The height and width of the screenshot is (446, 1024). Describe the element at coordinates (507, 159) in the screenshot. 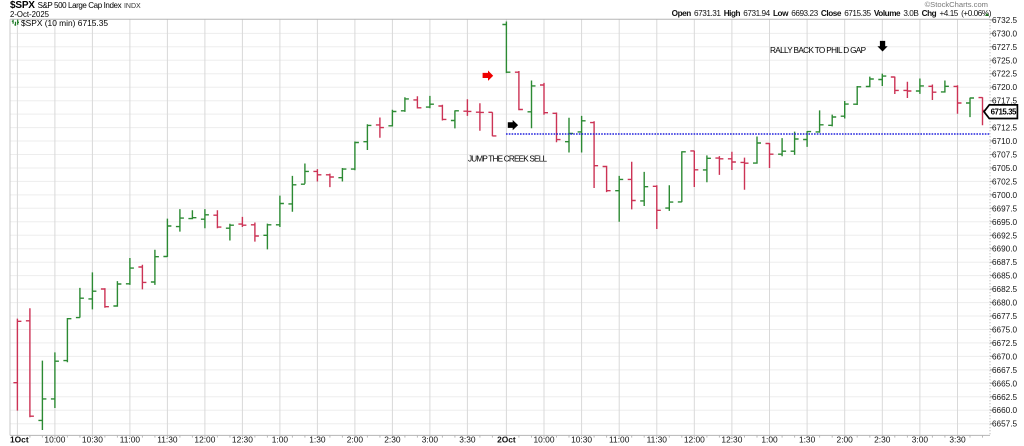

I see `svg-text: JUMP THE CREEK SELL` at that location.